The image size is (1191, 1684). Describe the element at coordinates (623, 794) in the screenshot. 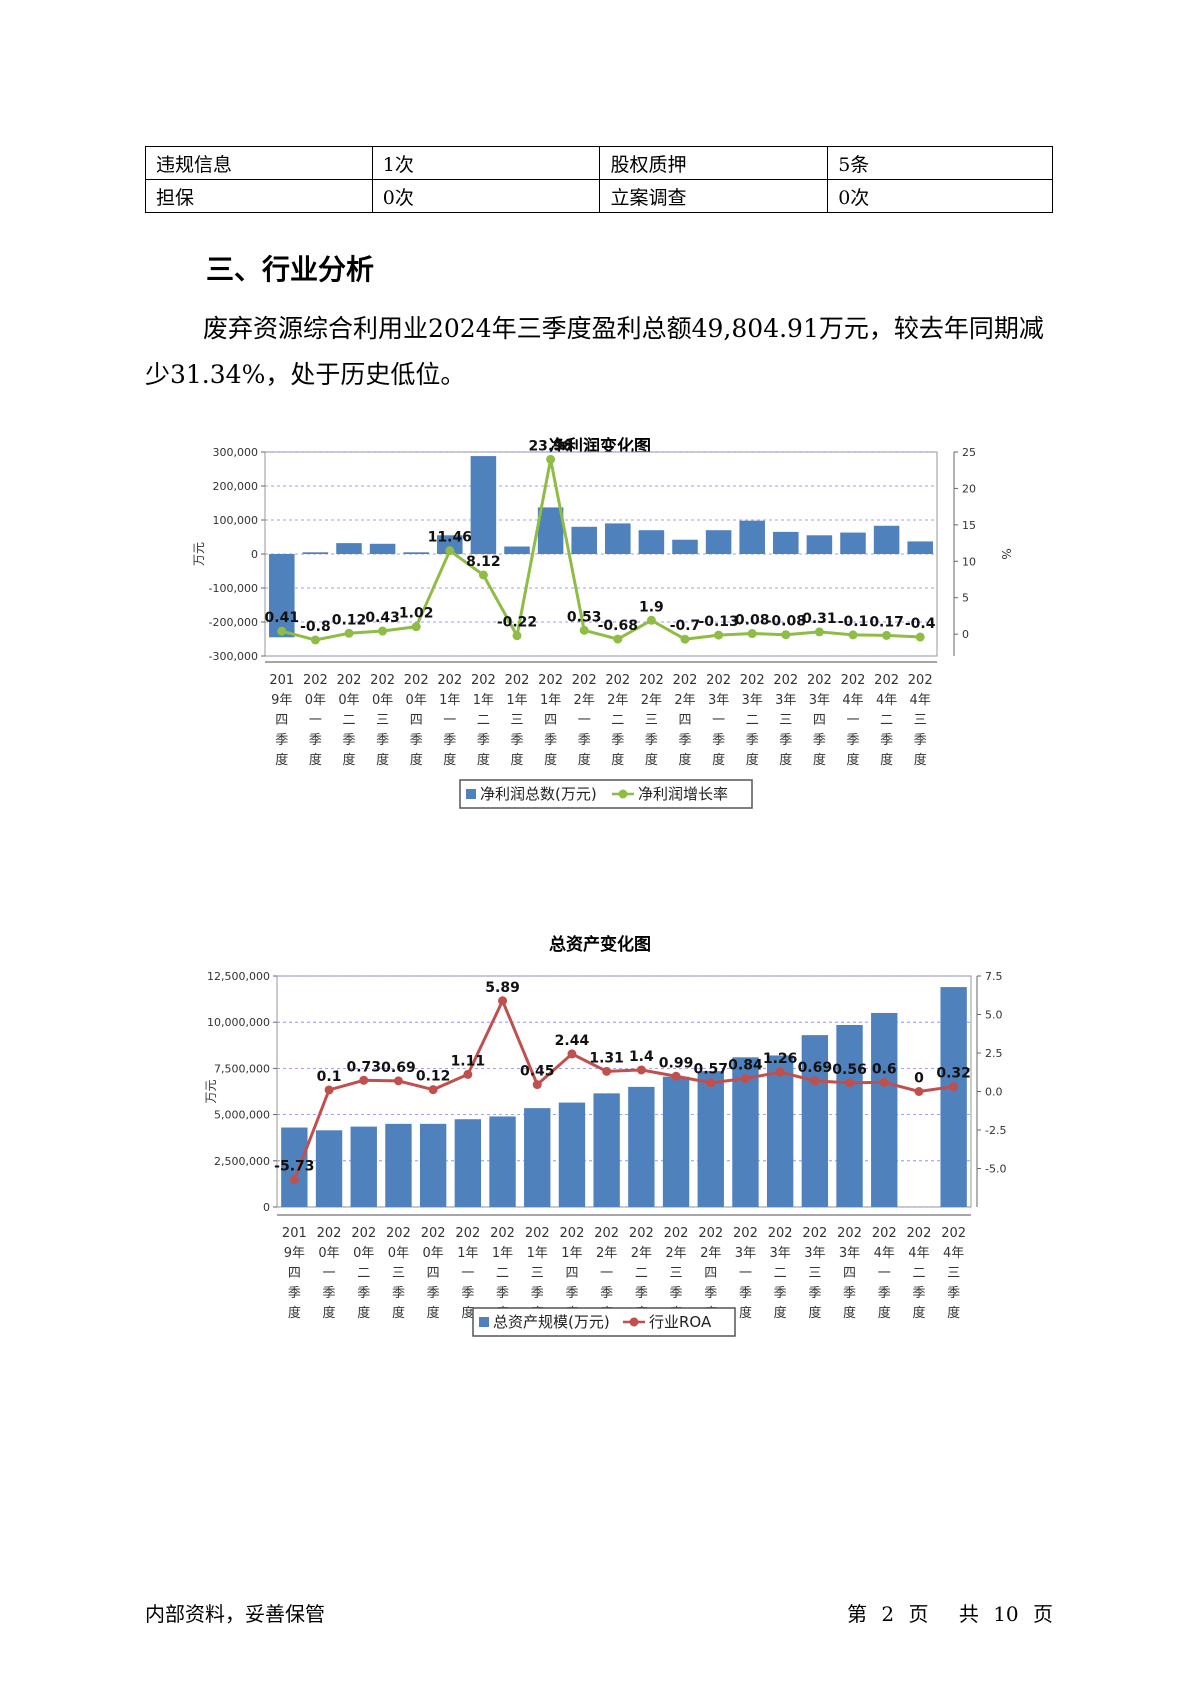

I see `legend-line-marker` at that location.